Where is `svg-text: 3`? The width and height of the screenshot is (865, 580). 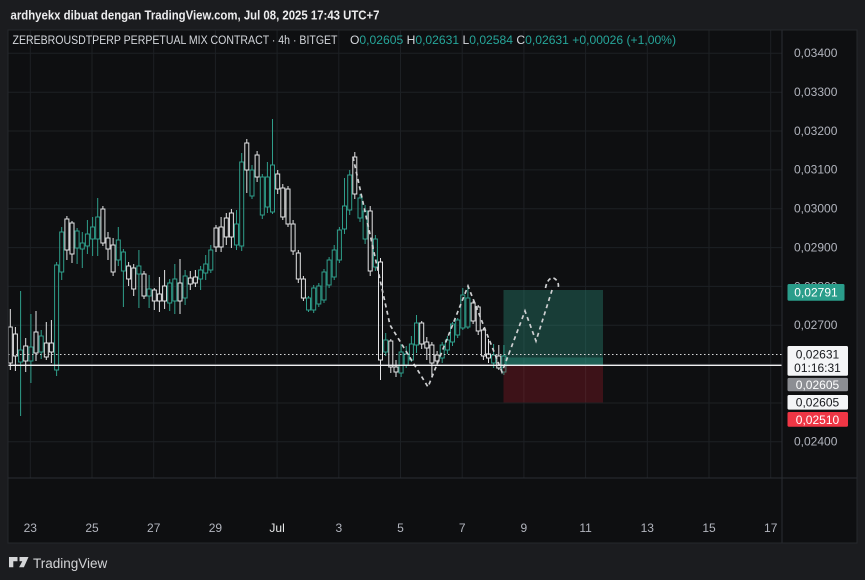 svg-text: 3 is located at coordinates (338, 528).